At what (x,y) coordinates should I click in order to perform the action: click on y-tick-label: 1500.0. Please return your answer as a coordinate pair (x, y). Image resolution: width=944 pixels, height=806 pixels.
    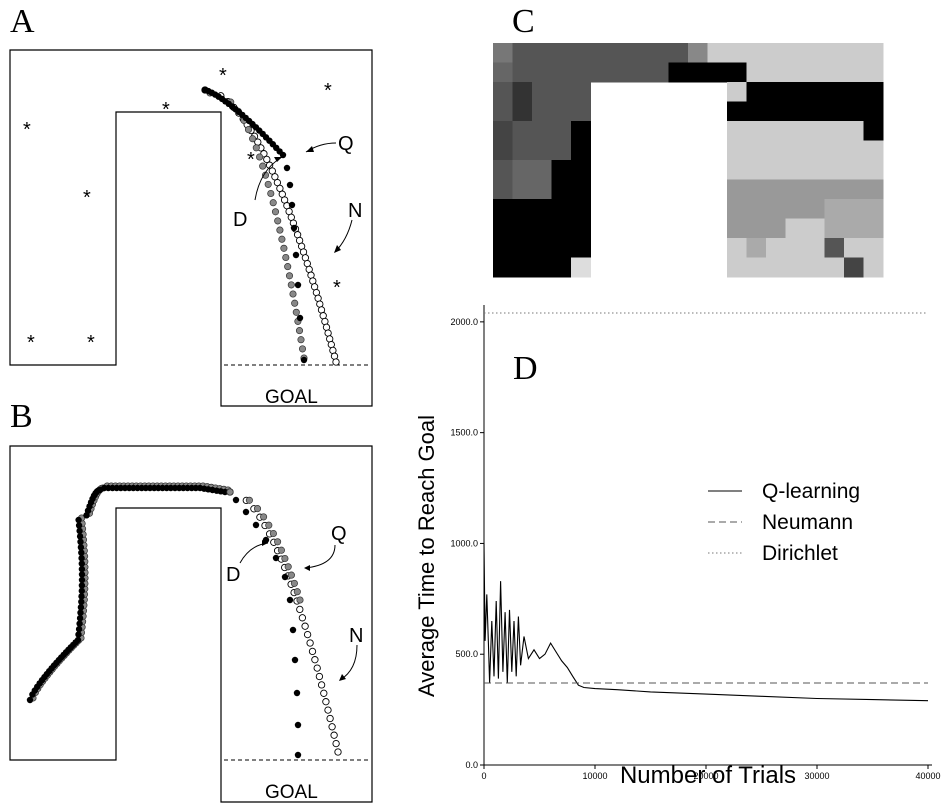
    Looking at the image, I should click on (464, 433).